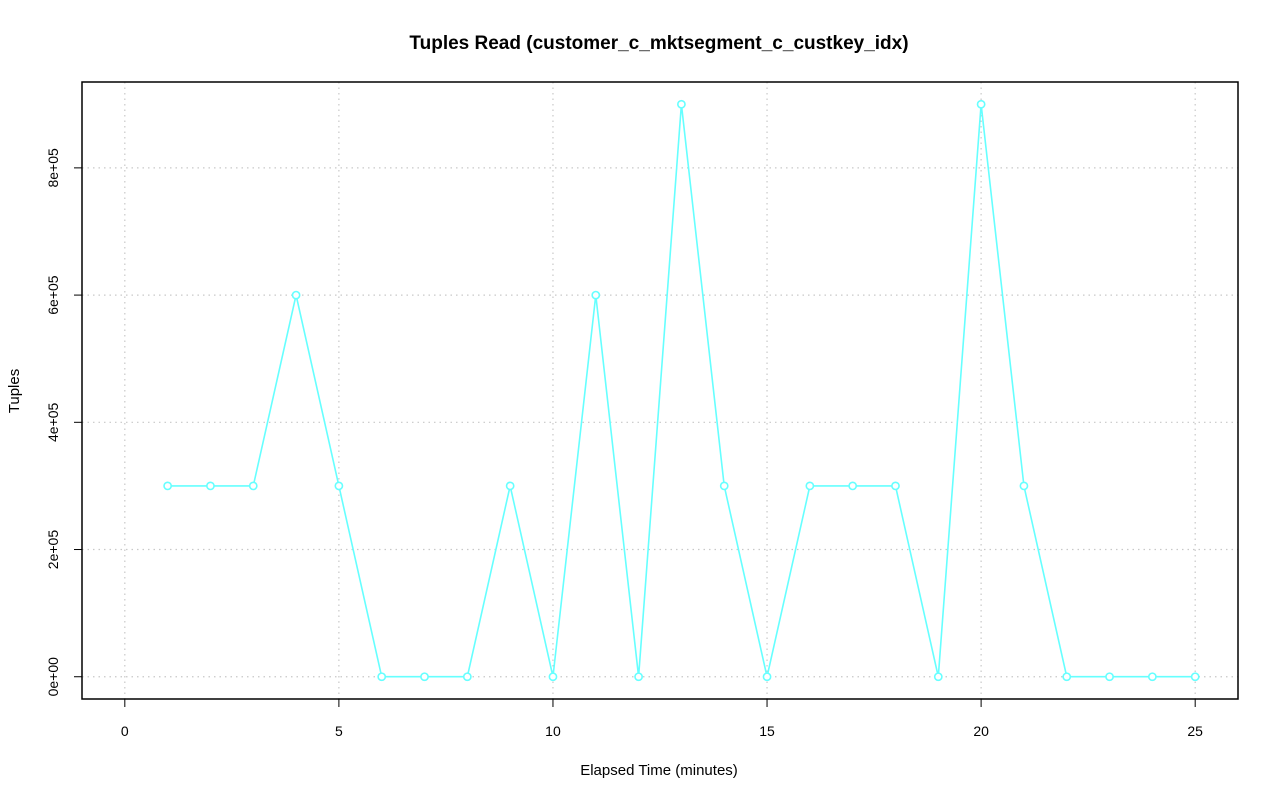 This screenshot has width=1280, height=801. I want to click on y-tick-label: 0e+00, so click(53, 677).